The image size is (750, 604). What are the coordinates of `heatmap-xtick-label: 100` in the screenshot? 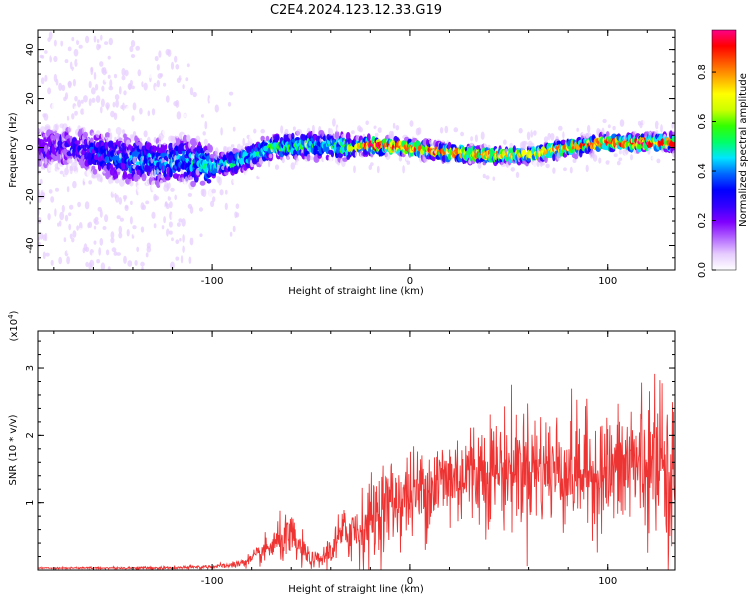 It's located at (607, 281).